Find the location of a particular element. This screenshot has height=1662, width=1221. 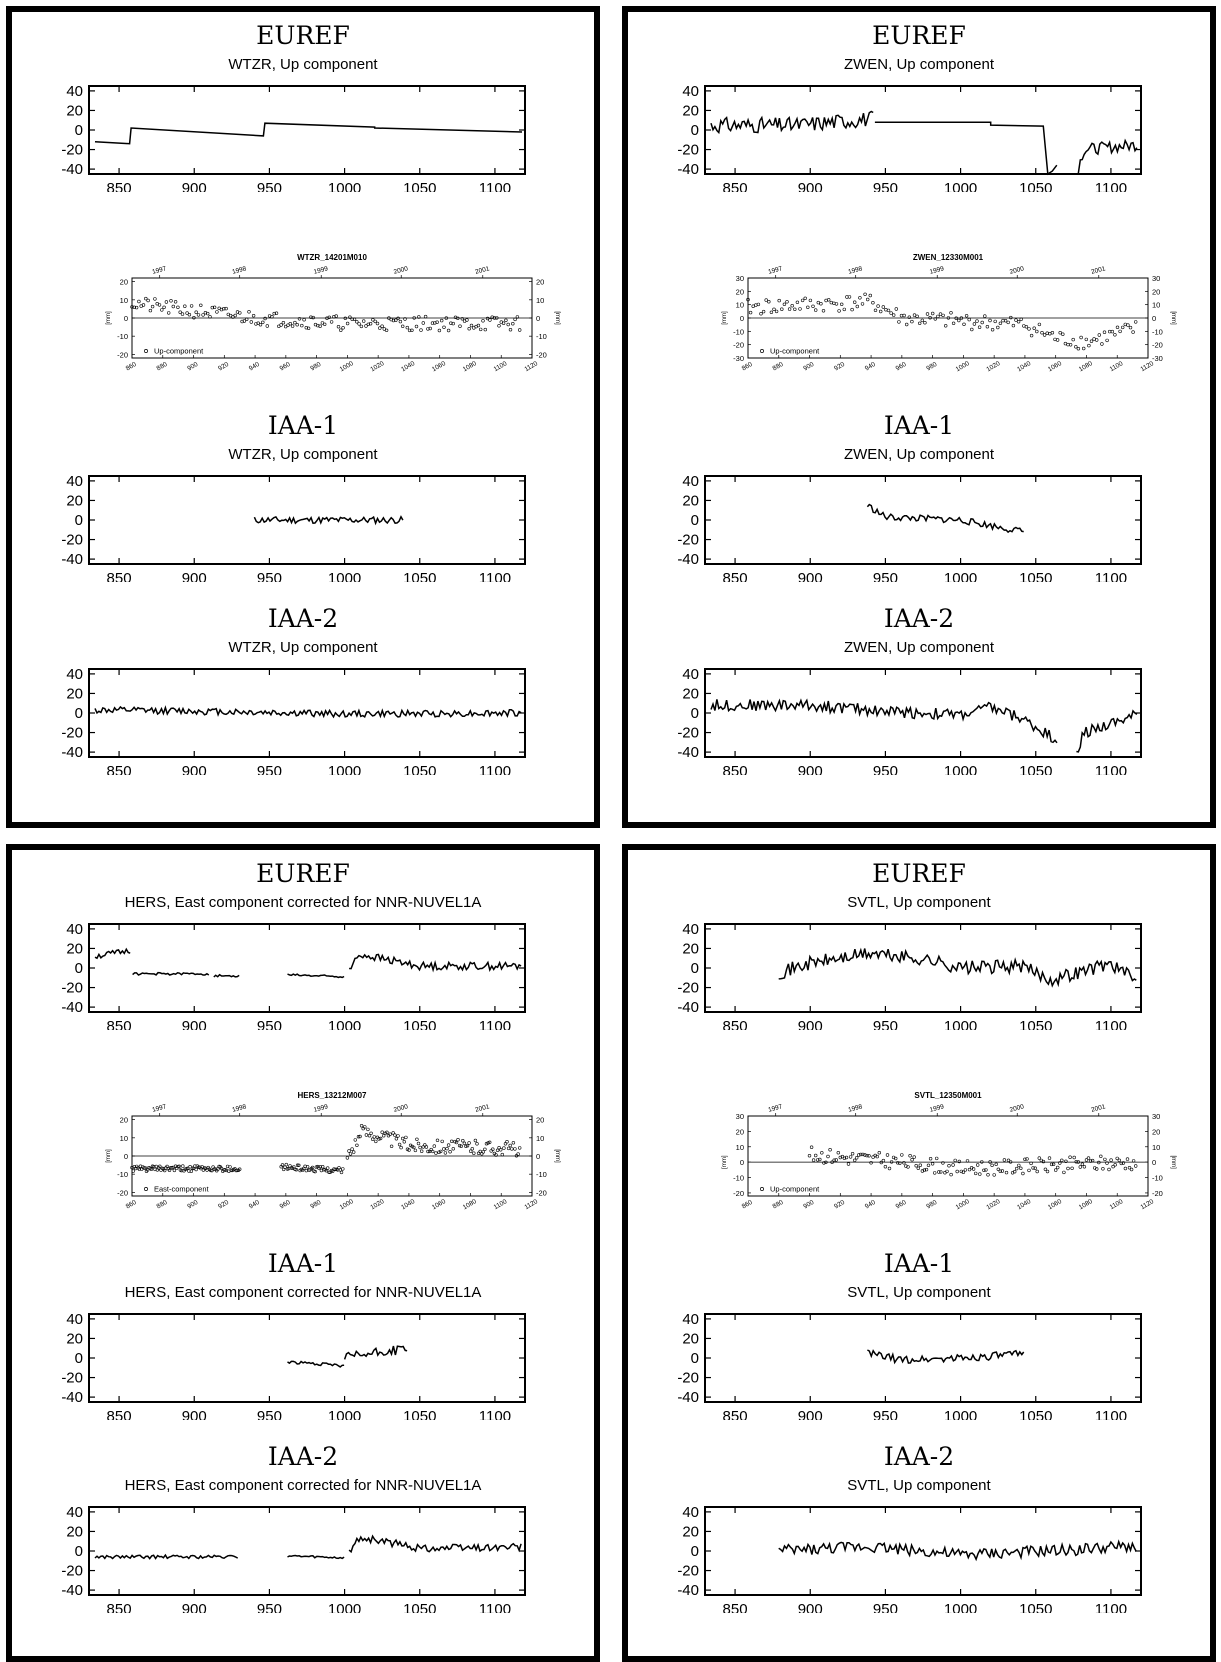

inset-x-tick-label: 880 is located at coordinates (162, 367).